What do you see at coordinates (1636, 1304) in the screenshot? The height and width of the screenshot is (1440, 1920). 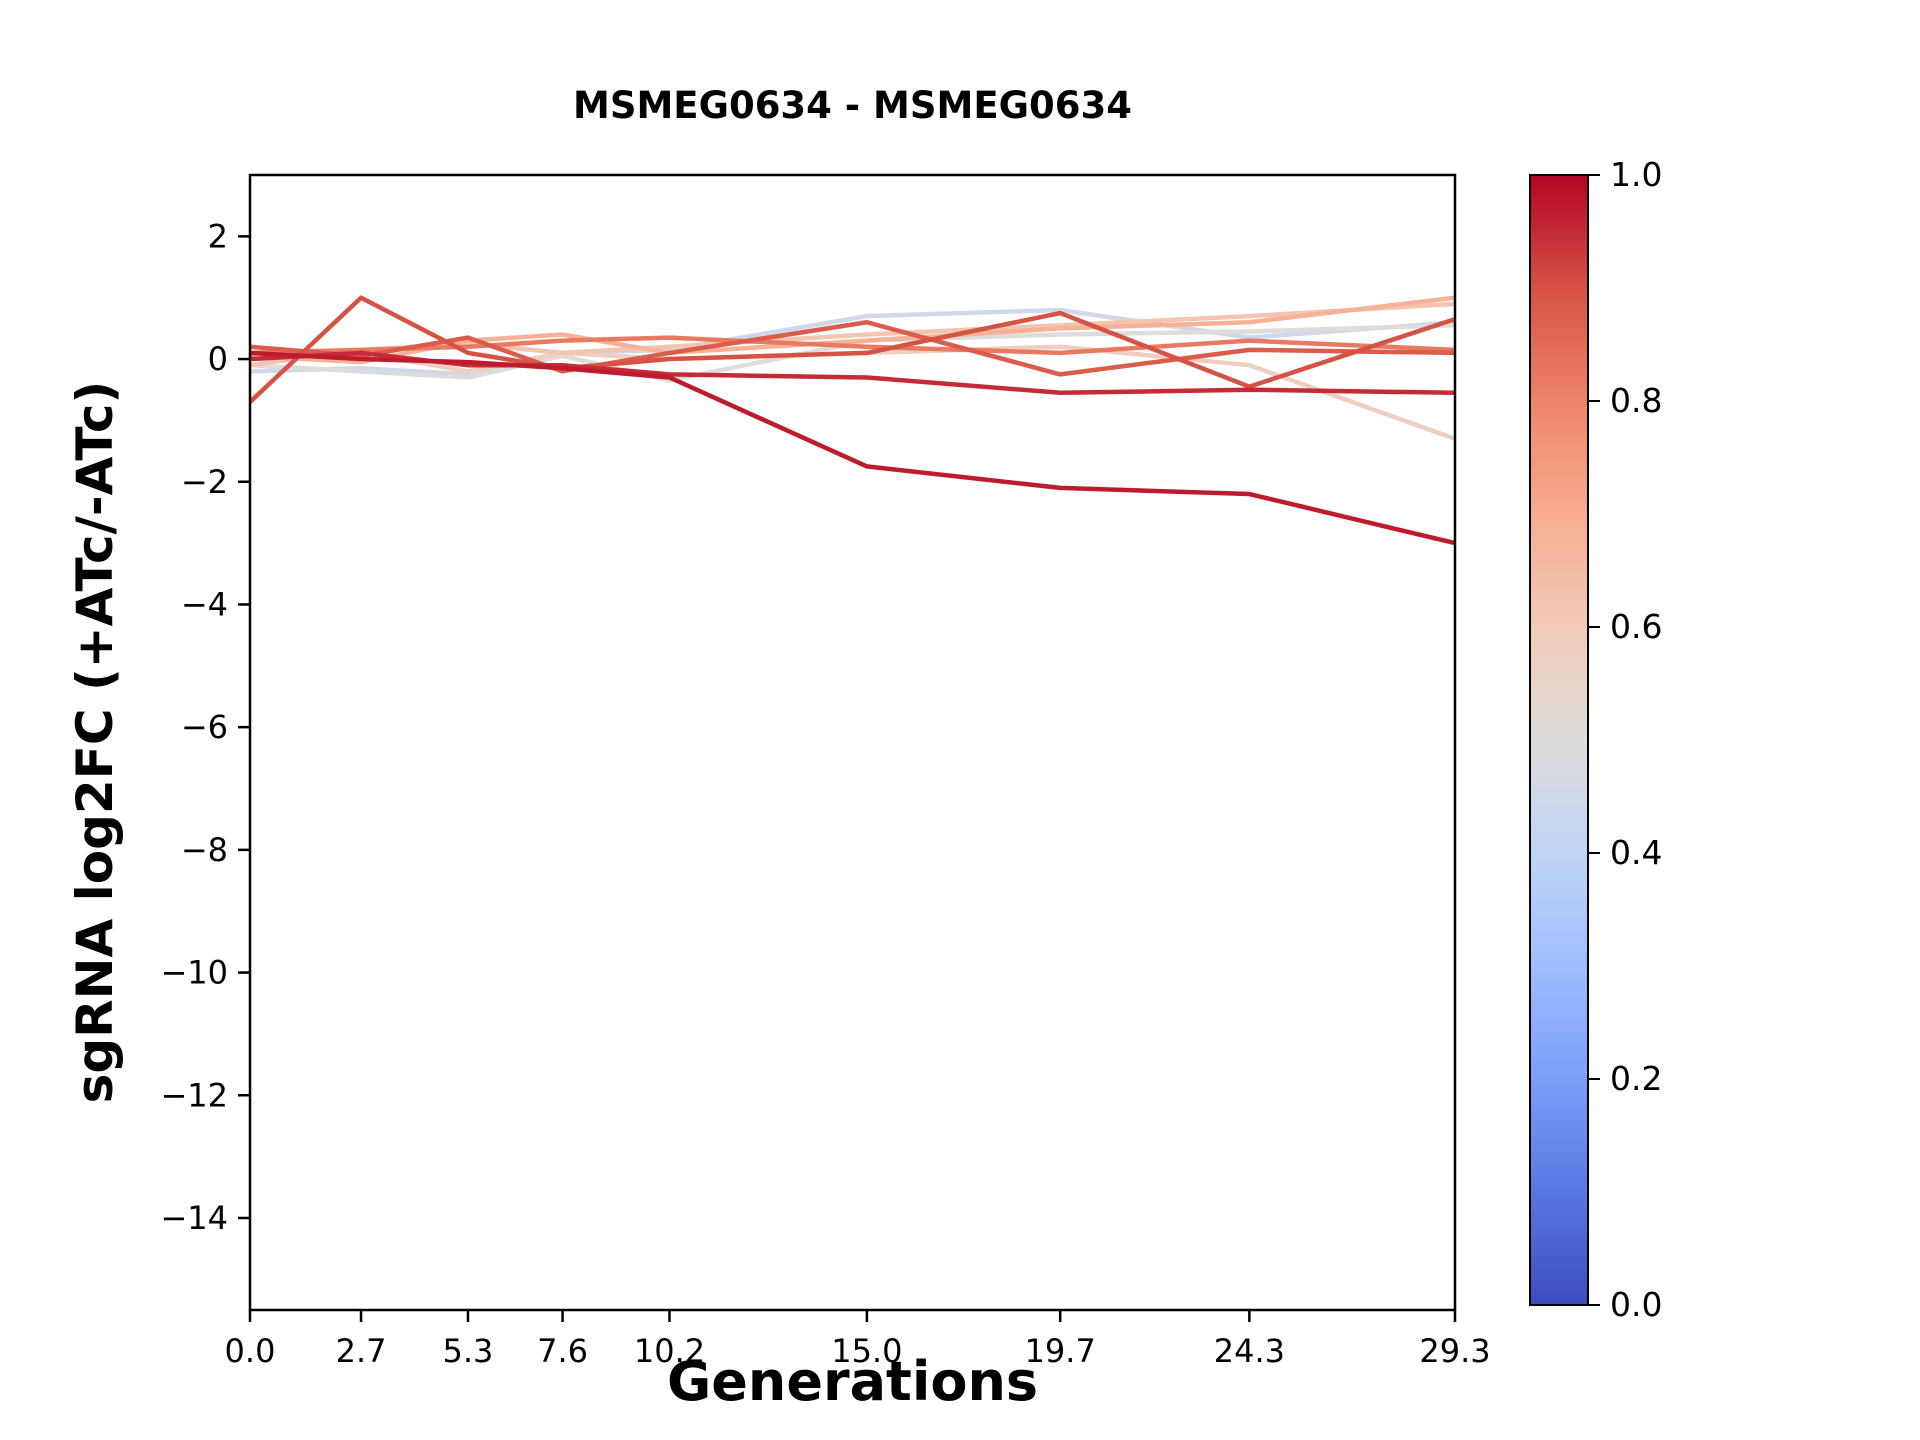 I see `colorbar-tick-label: 0.0` at bounding box center [1636, 1304].